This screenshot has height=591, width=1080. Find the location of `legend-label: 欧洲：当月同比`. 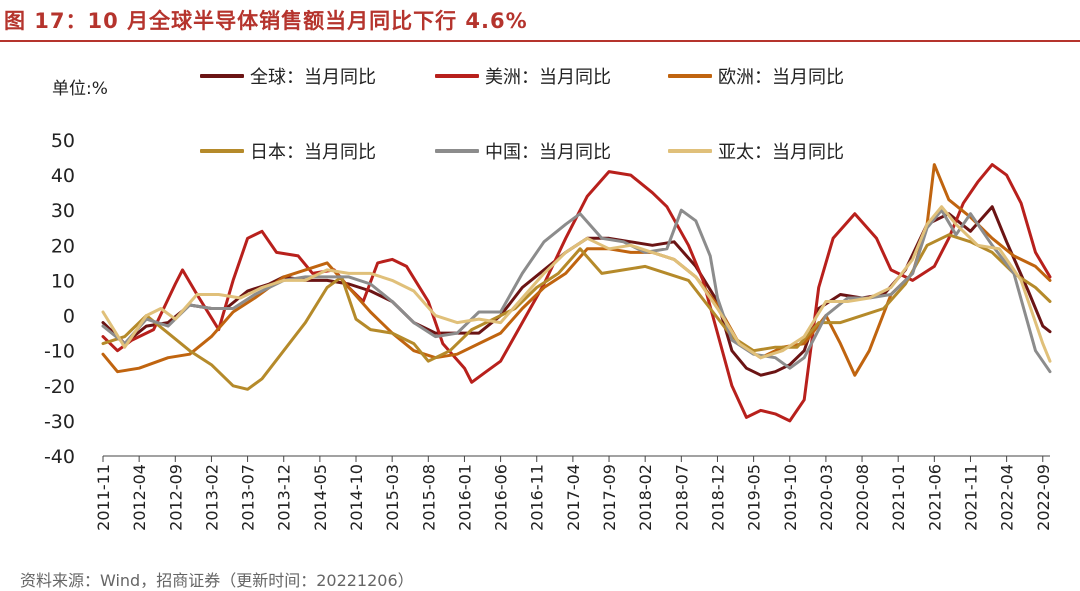

legend-label: 欧洲：当月同比 is located at coordinates (781, 77).